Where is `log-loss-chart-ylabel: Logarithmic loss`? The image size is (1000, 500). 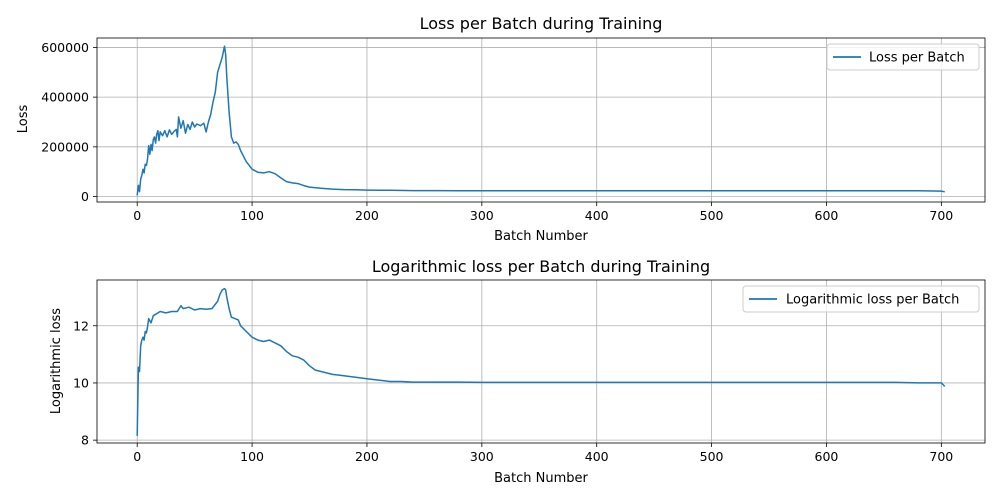 log-loss-chart-ylabel: Logarithmic loss is located at coordinates (56, 361).